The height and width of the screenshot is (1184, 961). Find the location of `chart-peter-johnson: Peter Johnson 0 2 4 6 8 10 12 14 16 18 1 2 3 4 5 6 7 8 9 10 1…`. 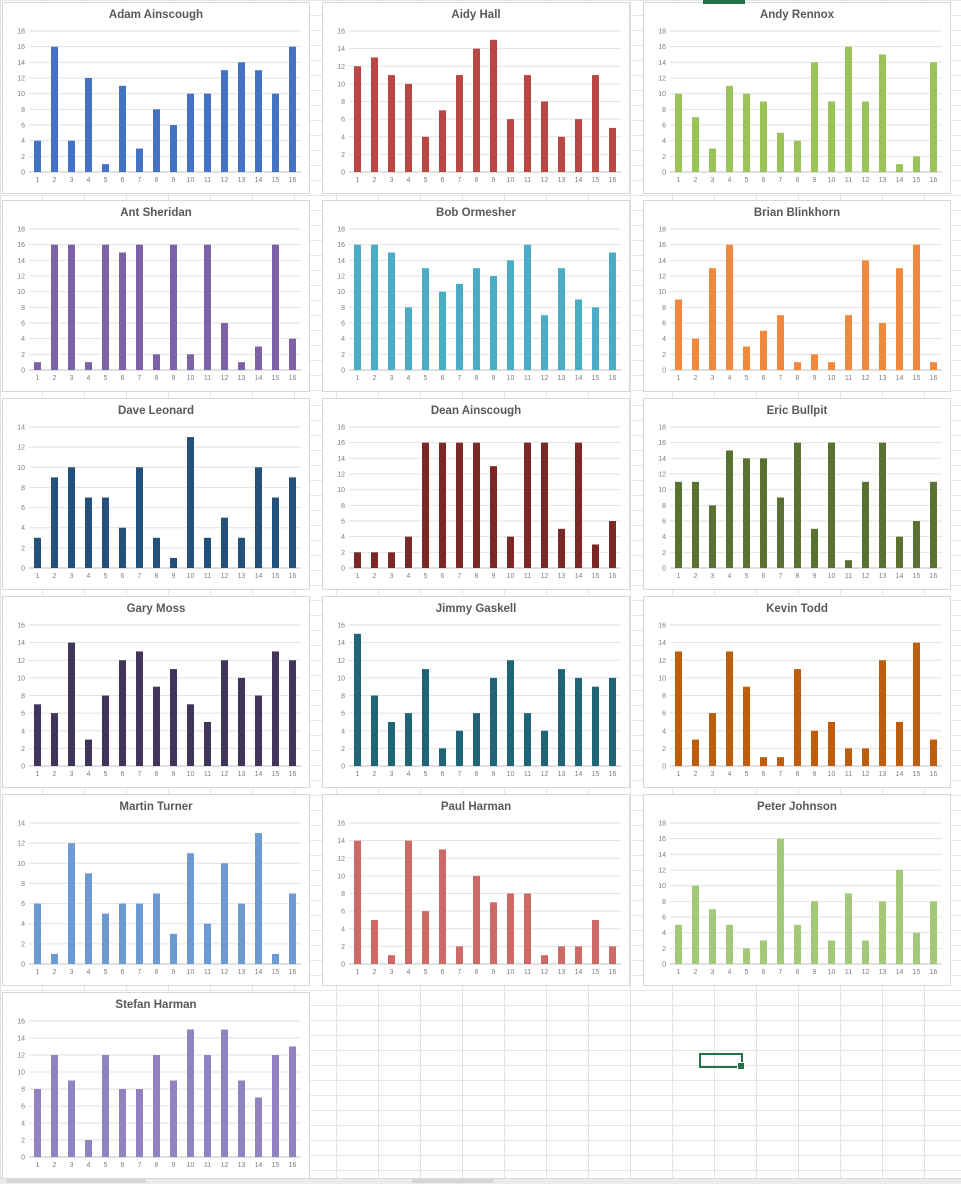

chart-peter-johnson: Peter Johnson 0 2 4 6 8 10 12 14 16 18 1 2 3 4 5 6 7 8 9 10 1… is located at coordinates (797, 890).